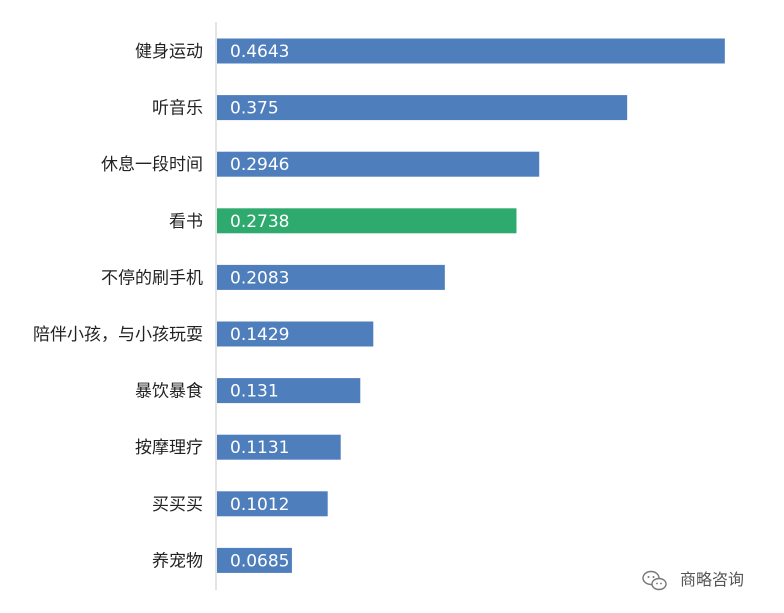 The image size is (784, 613). Describe the element at coordinates (177, 109) in the screenshot. I see `category-label: 听音乐` at that location.